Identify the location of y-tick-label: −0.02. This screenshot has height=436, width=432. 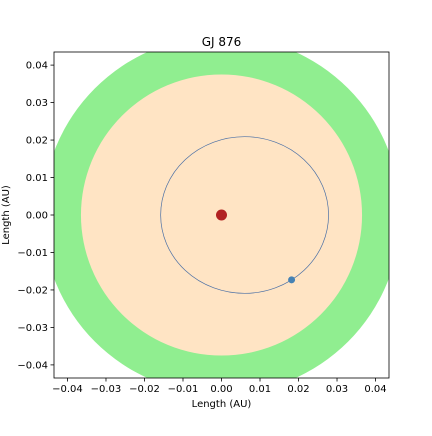
(32, 290).